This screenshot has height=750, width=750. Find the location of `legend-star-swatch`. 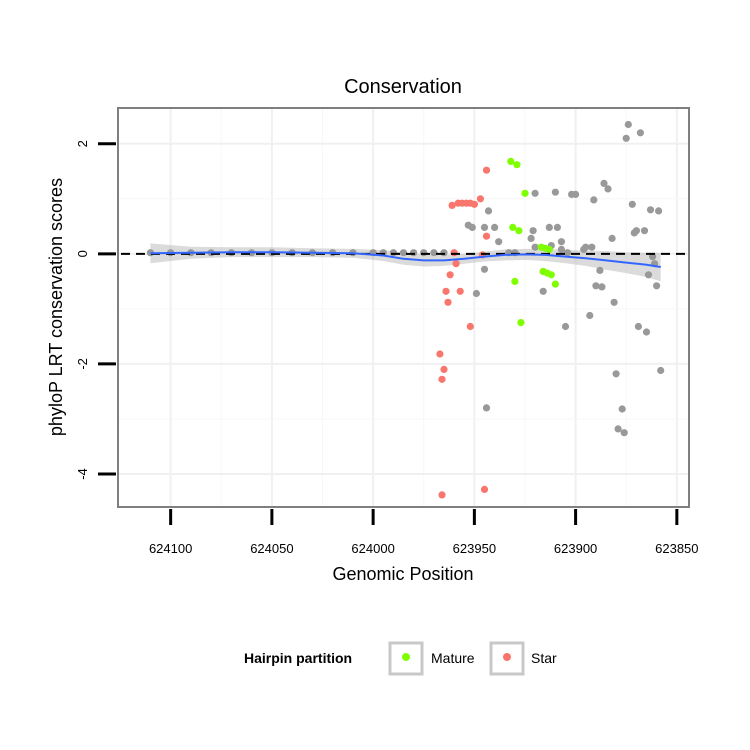

legend-star-swatch is located at coordinates (507, 657).